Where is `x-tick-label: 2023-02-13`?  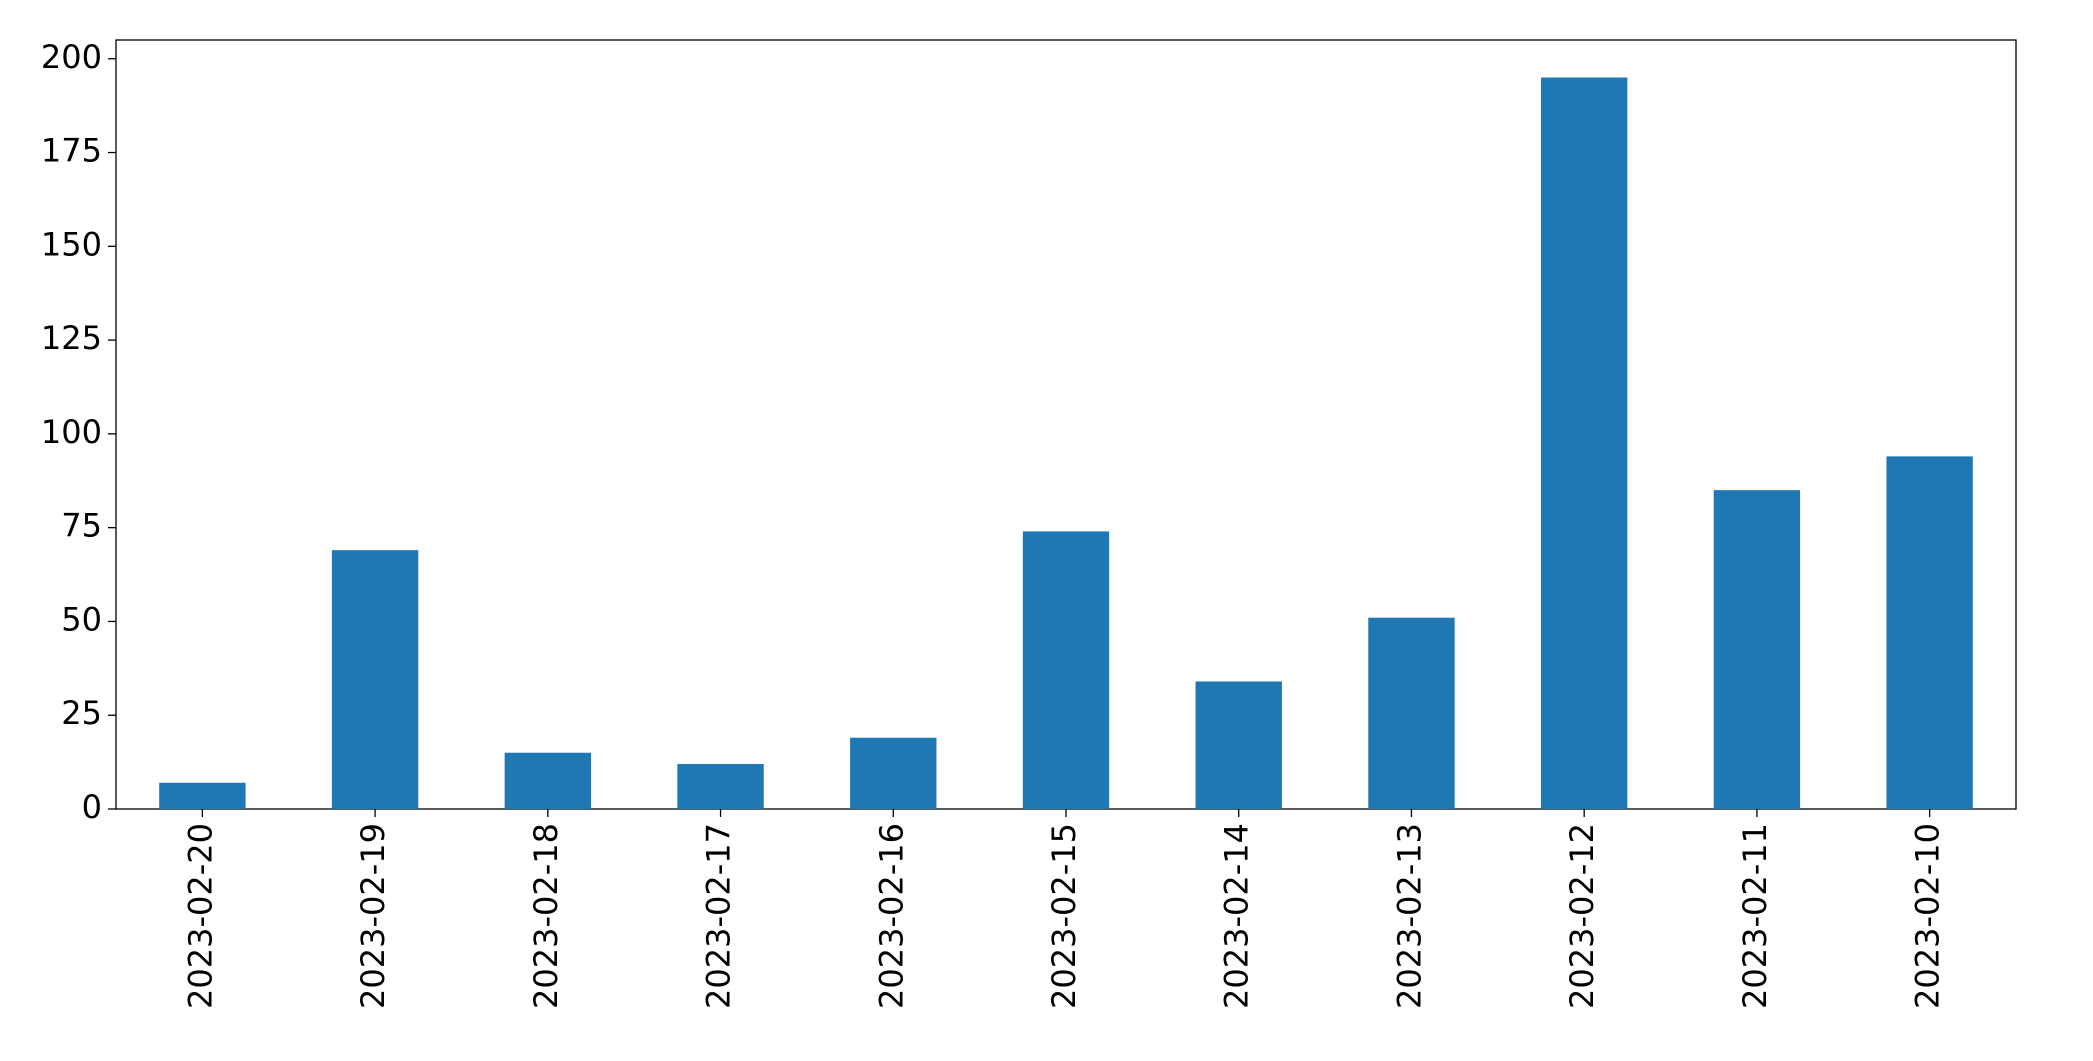
x-tick-label: 2023-02-13 is located at coordinates (1409, 916).